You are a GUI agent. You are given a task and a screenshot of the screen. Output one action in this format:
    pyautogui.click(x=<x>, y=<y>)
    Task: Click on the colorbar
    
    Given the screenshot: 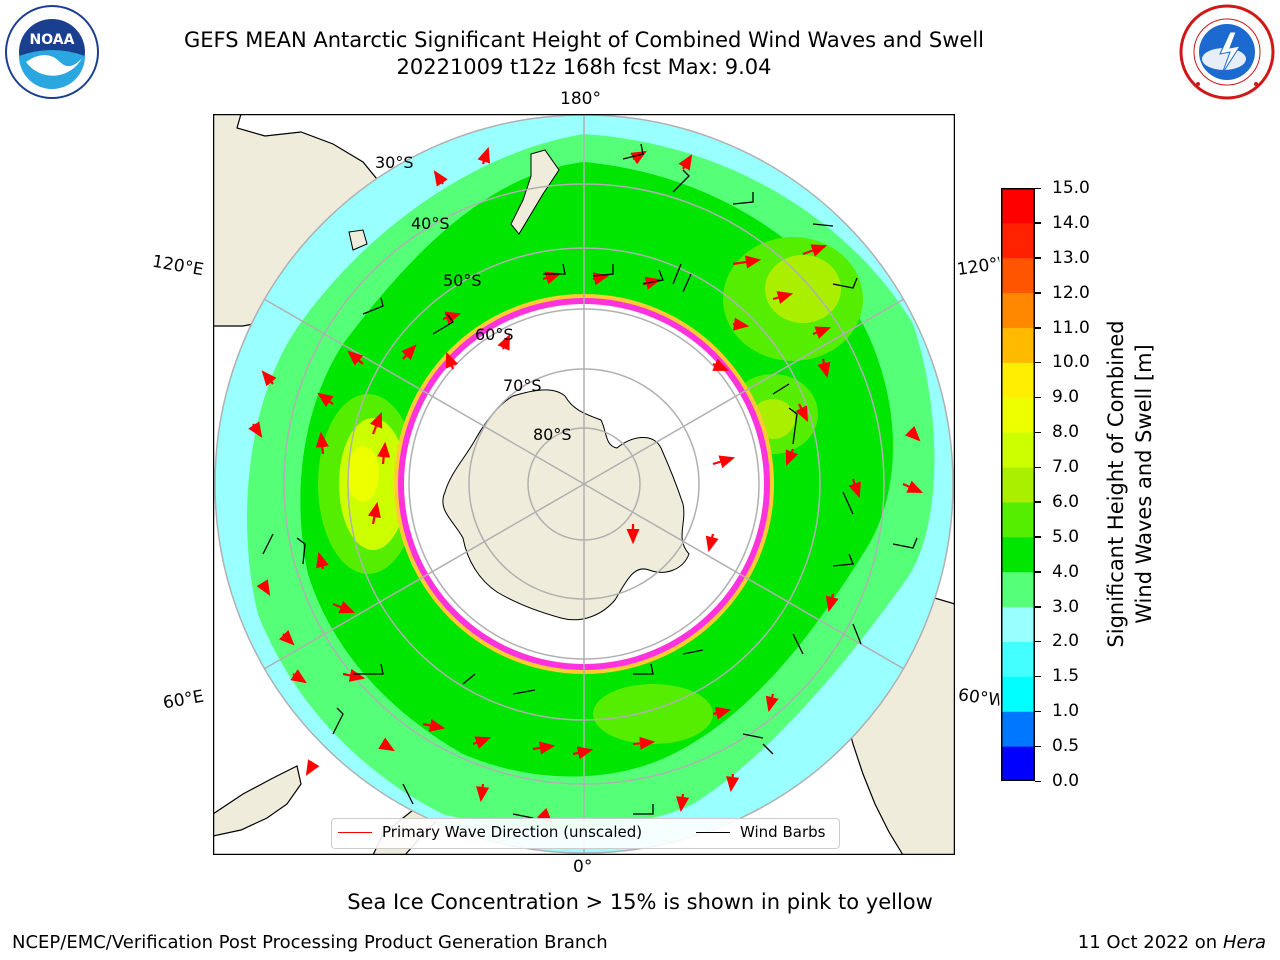 What is the action you would take?
    pyautogui.click(x=1018, y=484)
    